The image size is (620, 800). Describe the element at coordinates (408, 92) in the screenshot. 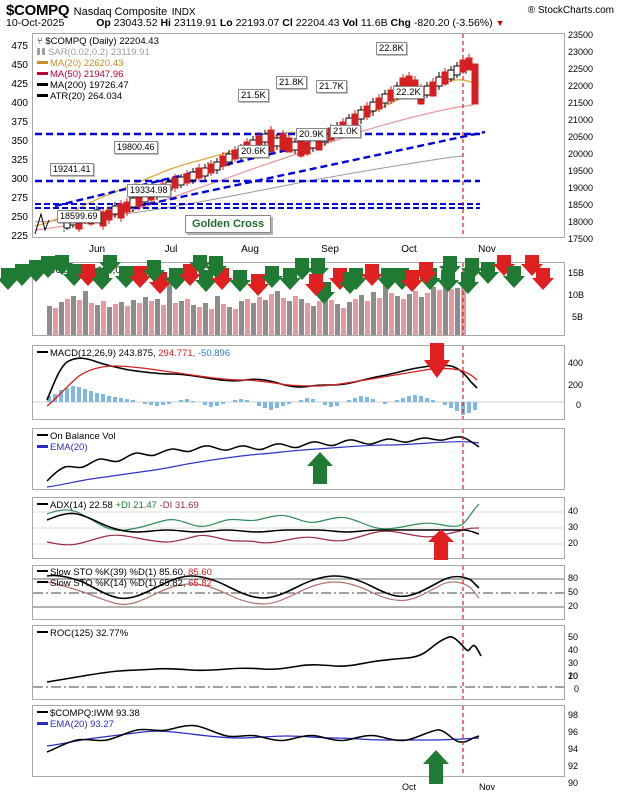

I see `callout-22-2k: 22.2K` at that location.